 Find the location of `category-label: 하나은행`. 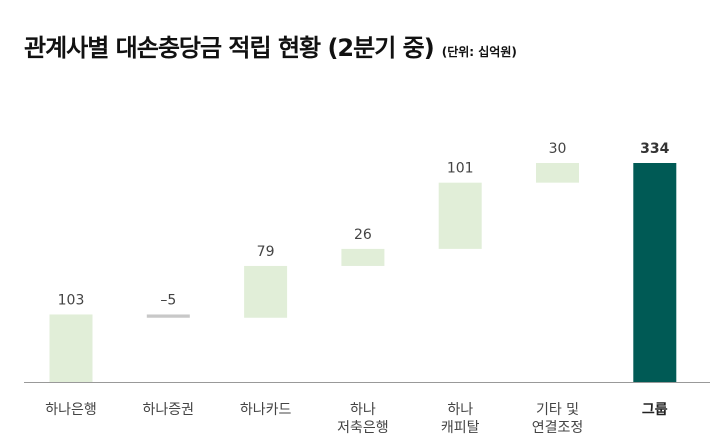

category-label: 하나은행 is located at coordinates (71, 410).